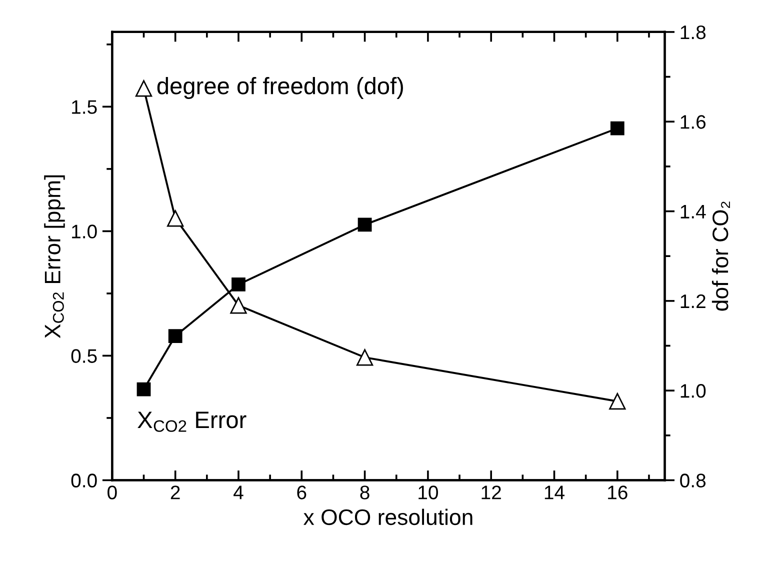 This screenshot has width=758, height=561. Describe the element at coordinates (693, 211) in the screenshot. I see `y2-tick-label: 1.4` at that location.